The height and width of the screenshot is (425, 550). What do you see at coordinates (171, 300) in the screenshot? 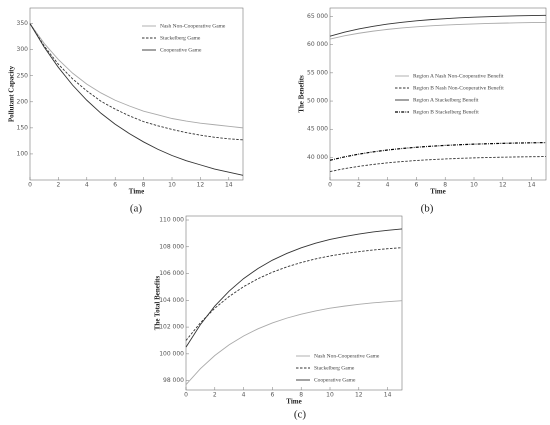
I see `y-tick-label: 104 000` at bounding box center [171, 300].